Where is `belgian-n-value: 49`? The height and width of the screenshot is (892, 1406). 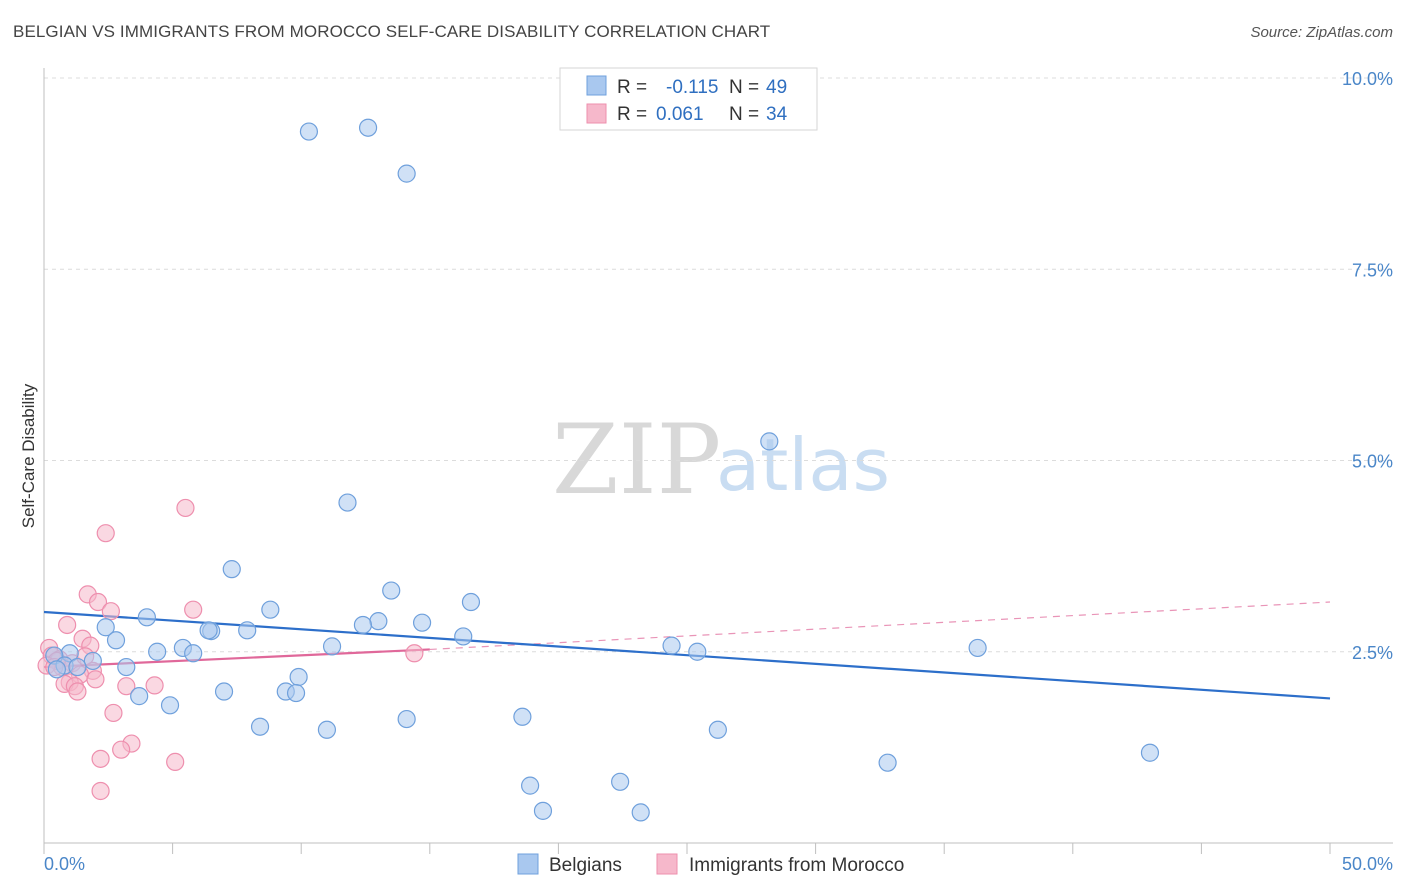 belgian-n-value: 49 is located at coordinates (776, 87).